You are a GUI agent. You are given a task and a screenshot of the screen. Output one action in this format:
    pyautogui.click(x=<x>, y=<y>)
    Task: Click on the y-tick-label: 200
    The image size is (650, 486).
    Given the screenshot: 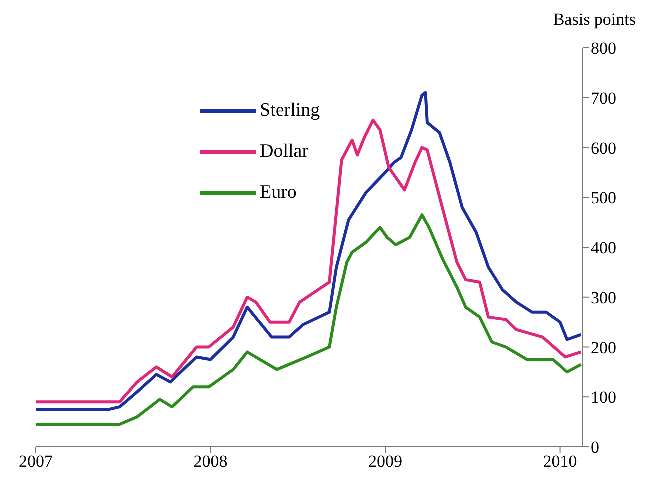 What is the action you would take?
    pyautogui.click(x=603, y=348)
    